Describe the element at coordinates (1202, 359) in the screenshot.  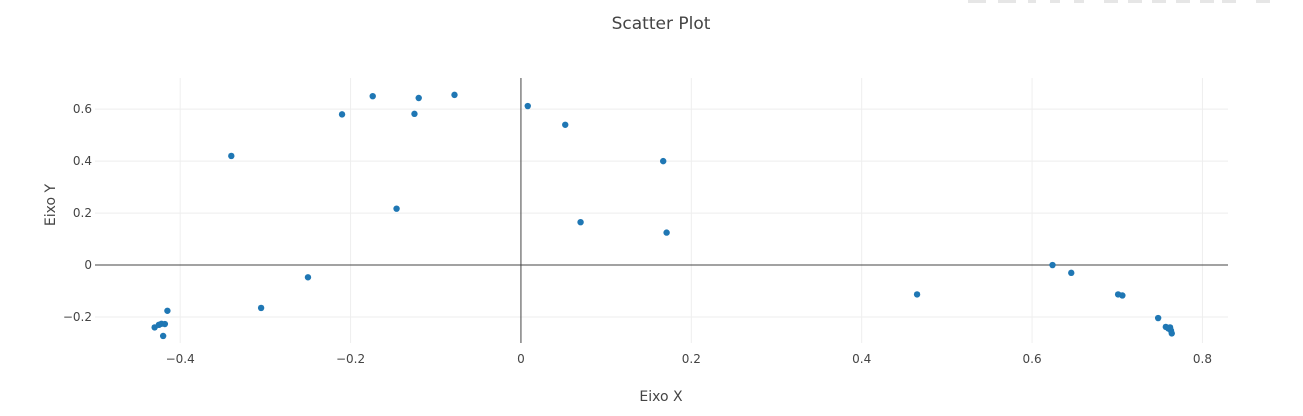
I see `x-tick-label: 0.8` at that location.